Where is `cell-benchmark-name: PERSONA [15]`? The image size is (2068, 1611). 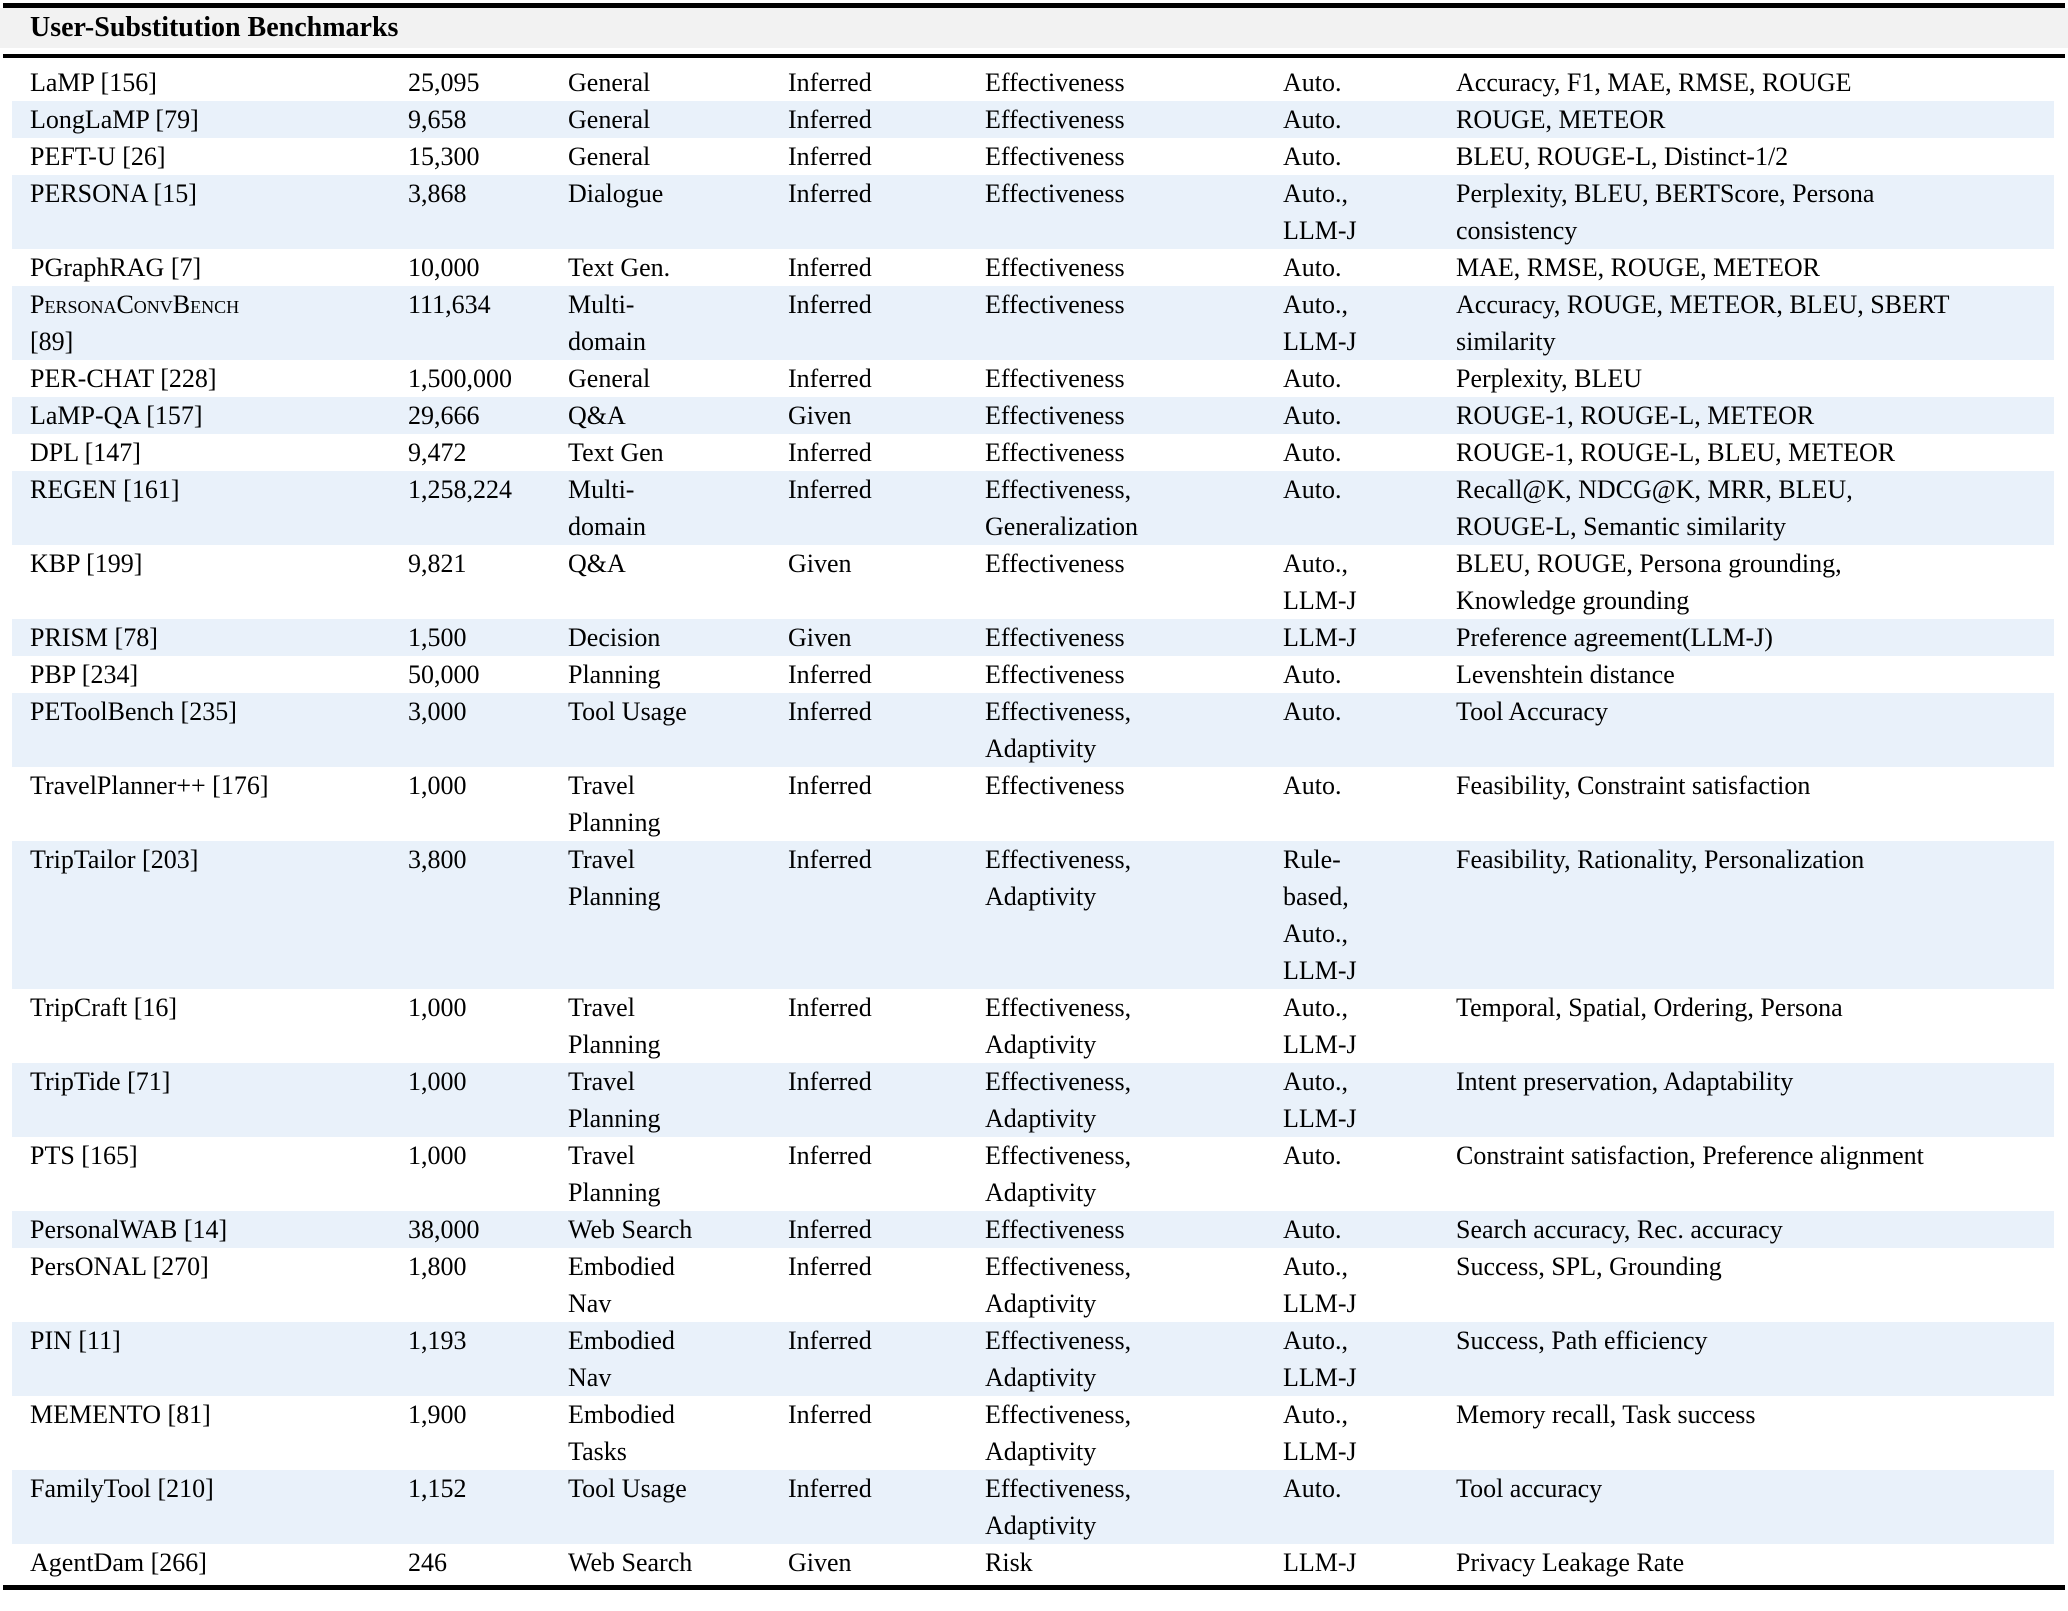
cell-benchmark-name: PERSONA [15] is located at coordinates (113, 193).